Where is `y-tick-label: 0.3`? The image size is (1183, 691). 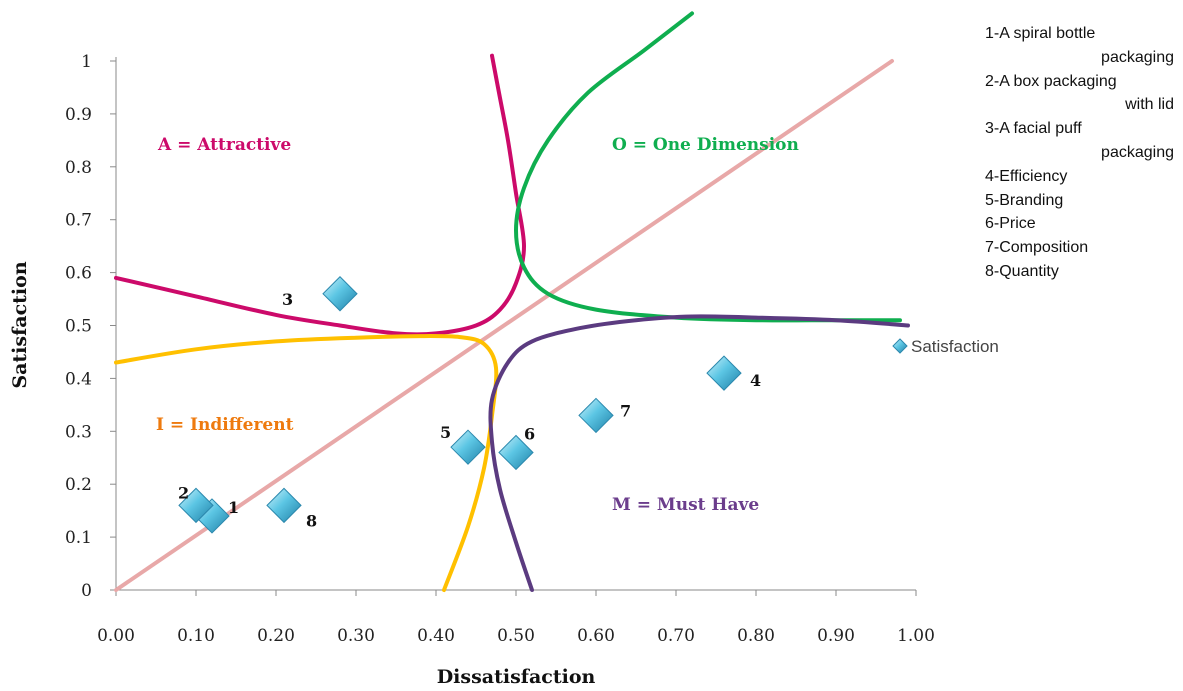
y-tick-label: 0.3 is located at coordinates (78, 432).